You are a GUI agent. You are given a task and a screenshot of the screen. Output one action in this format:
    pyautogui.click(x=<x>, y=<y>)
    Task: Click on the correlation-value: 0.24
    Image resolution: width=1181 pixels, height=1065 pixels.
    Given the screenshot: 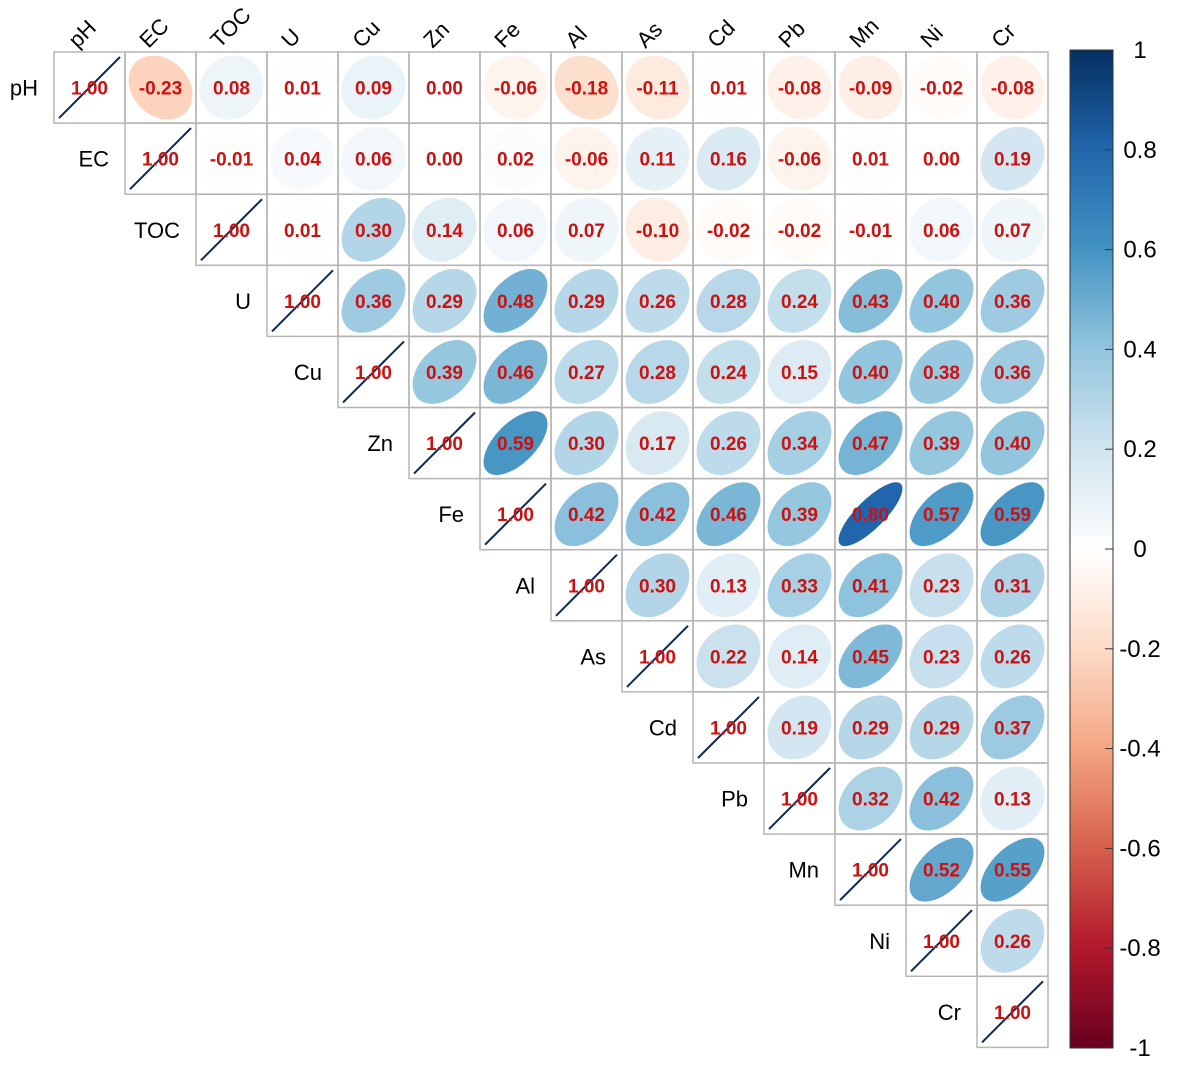 What is the action you would take?
    pyautogui.click(x=799, y=302)
    